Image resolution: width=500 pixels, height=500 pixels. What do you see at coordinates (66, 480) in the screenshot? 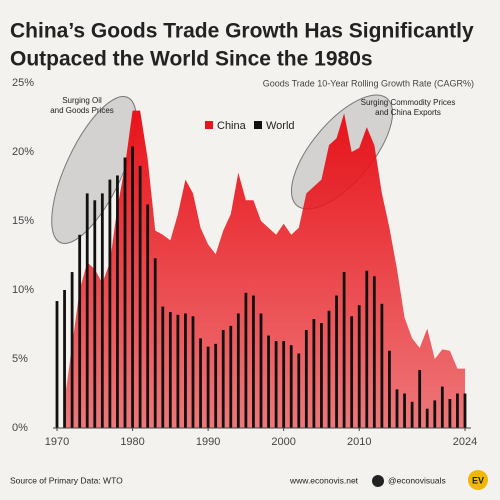
I see `source: Source of Primary Data: WTO` at bounding box center [66, 480].